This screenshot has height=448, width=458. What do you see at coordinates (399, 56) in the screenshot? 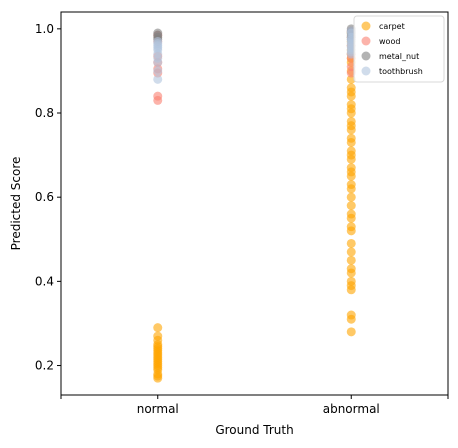
I see `legend-label-metal_nut: metal_nut` at bounding box center [399, 56].